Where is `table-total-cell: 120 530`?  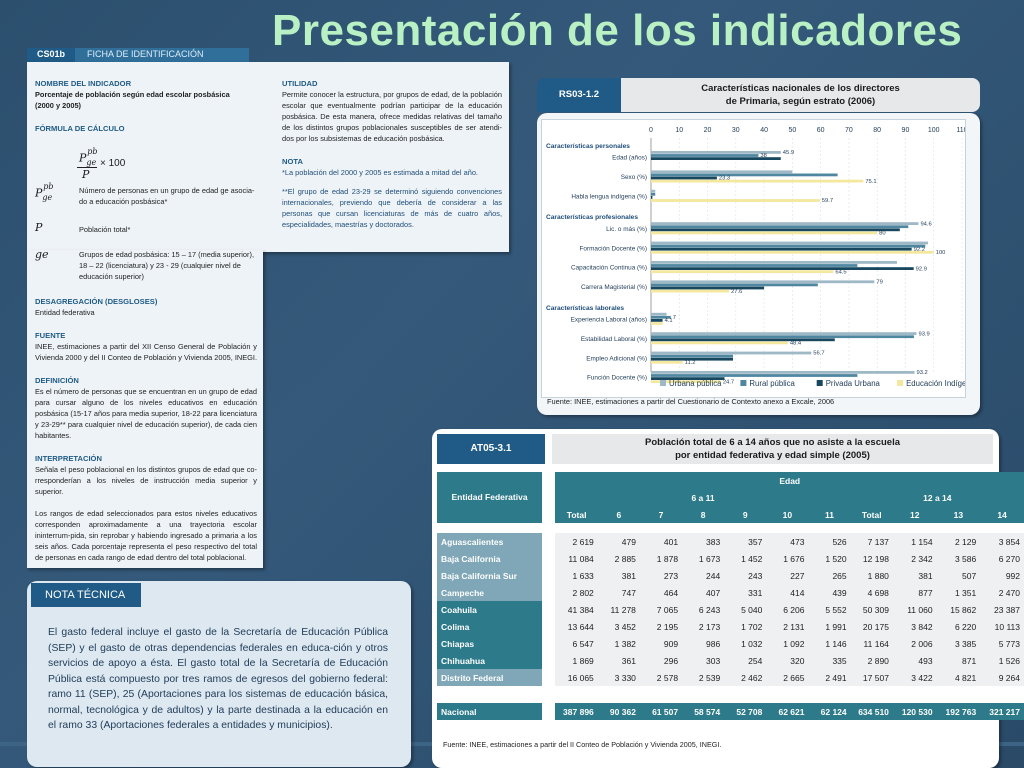 table-total-cell: 120 530 is located at coordinates (914, 711).